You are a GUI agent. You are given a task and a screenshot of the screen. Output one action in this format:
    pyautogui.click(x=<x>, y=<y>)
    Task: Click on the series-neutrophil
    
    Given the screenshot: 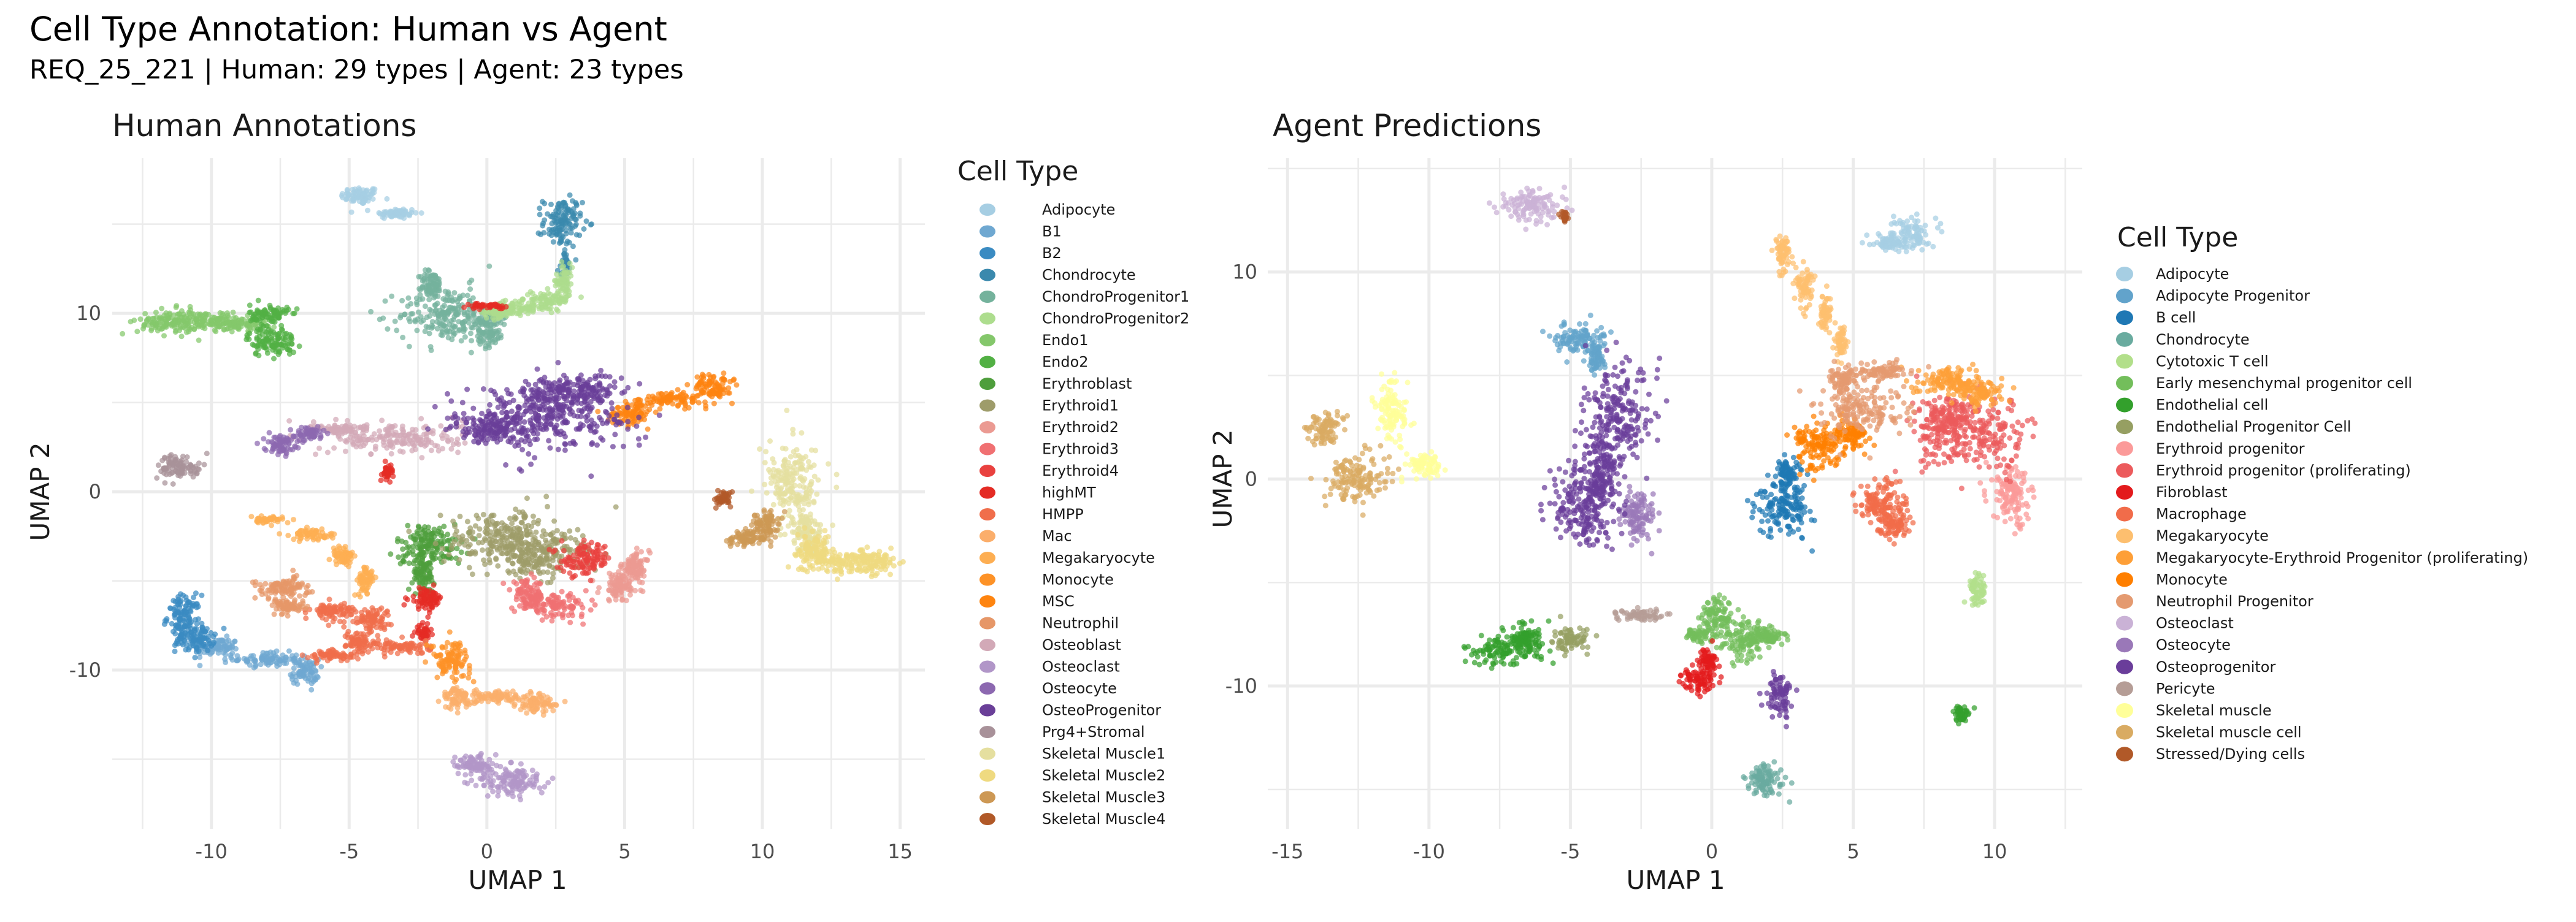 What is the action you would take?
    pyautogui.click(x=282, y=593)
    